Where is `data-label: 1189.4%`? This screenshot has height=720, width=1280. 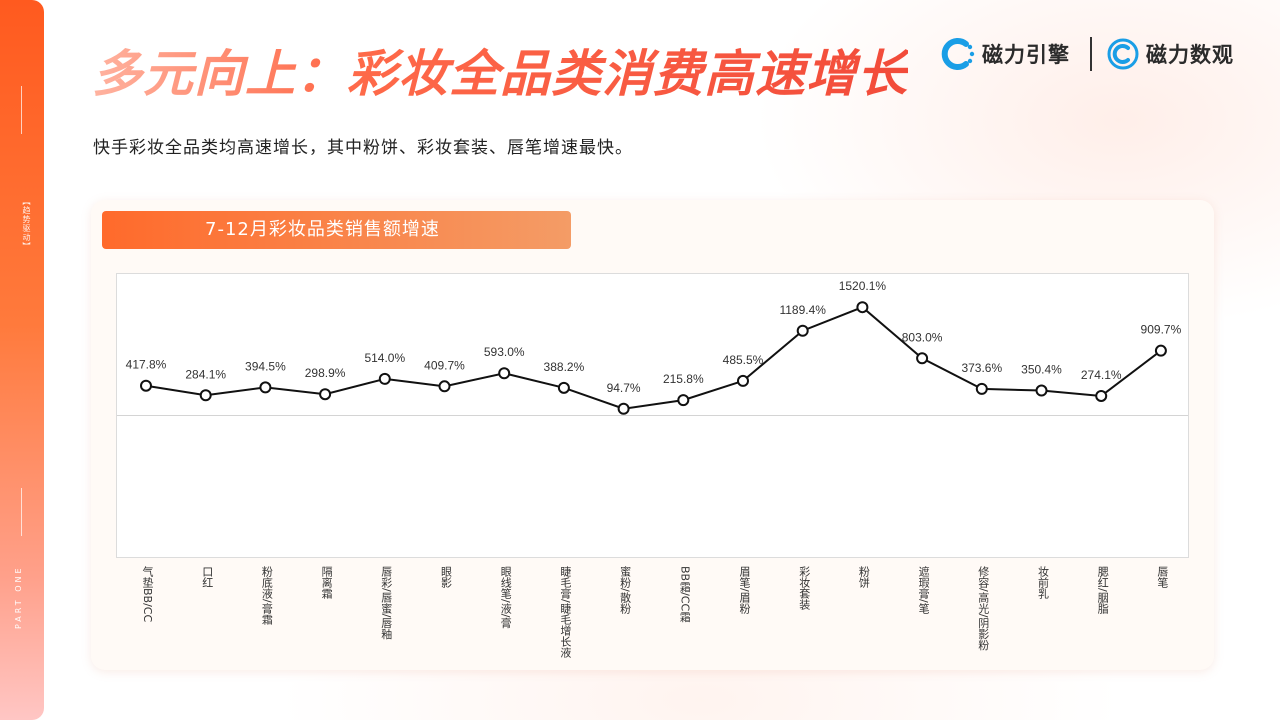
data-label: 1189.4% is located at coordinates (802, 310).